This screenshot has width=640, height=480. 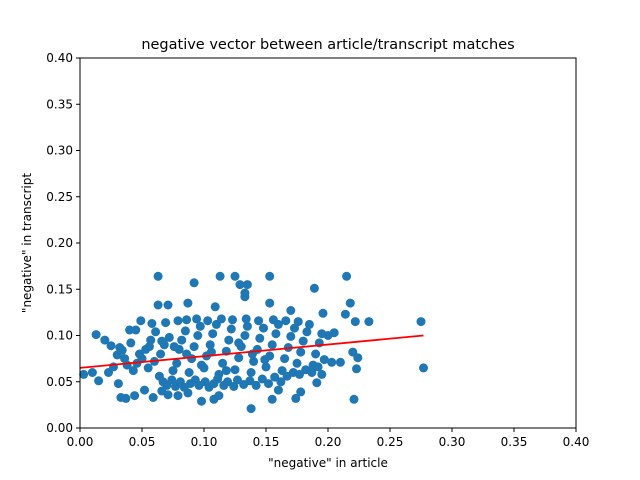 I want to click on y-tick-label: 0.15, so click(x=59, y=289).